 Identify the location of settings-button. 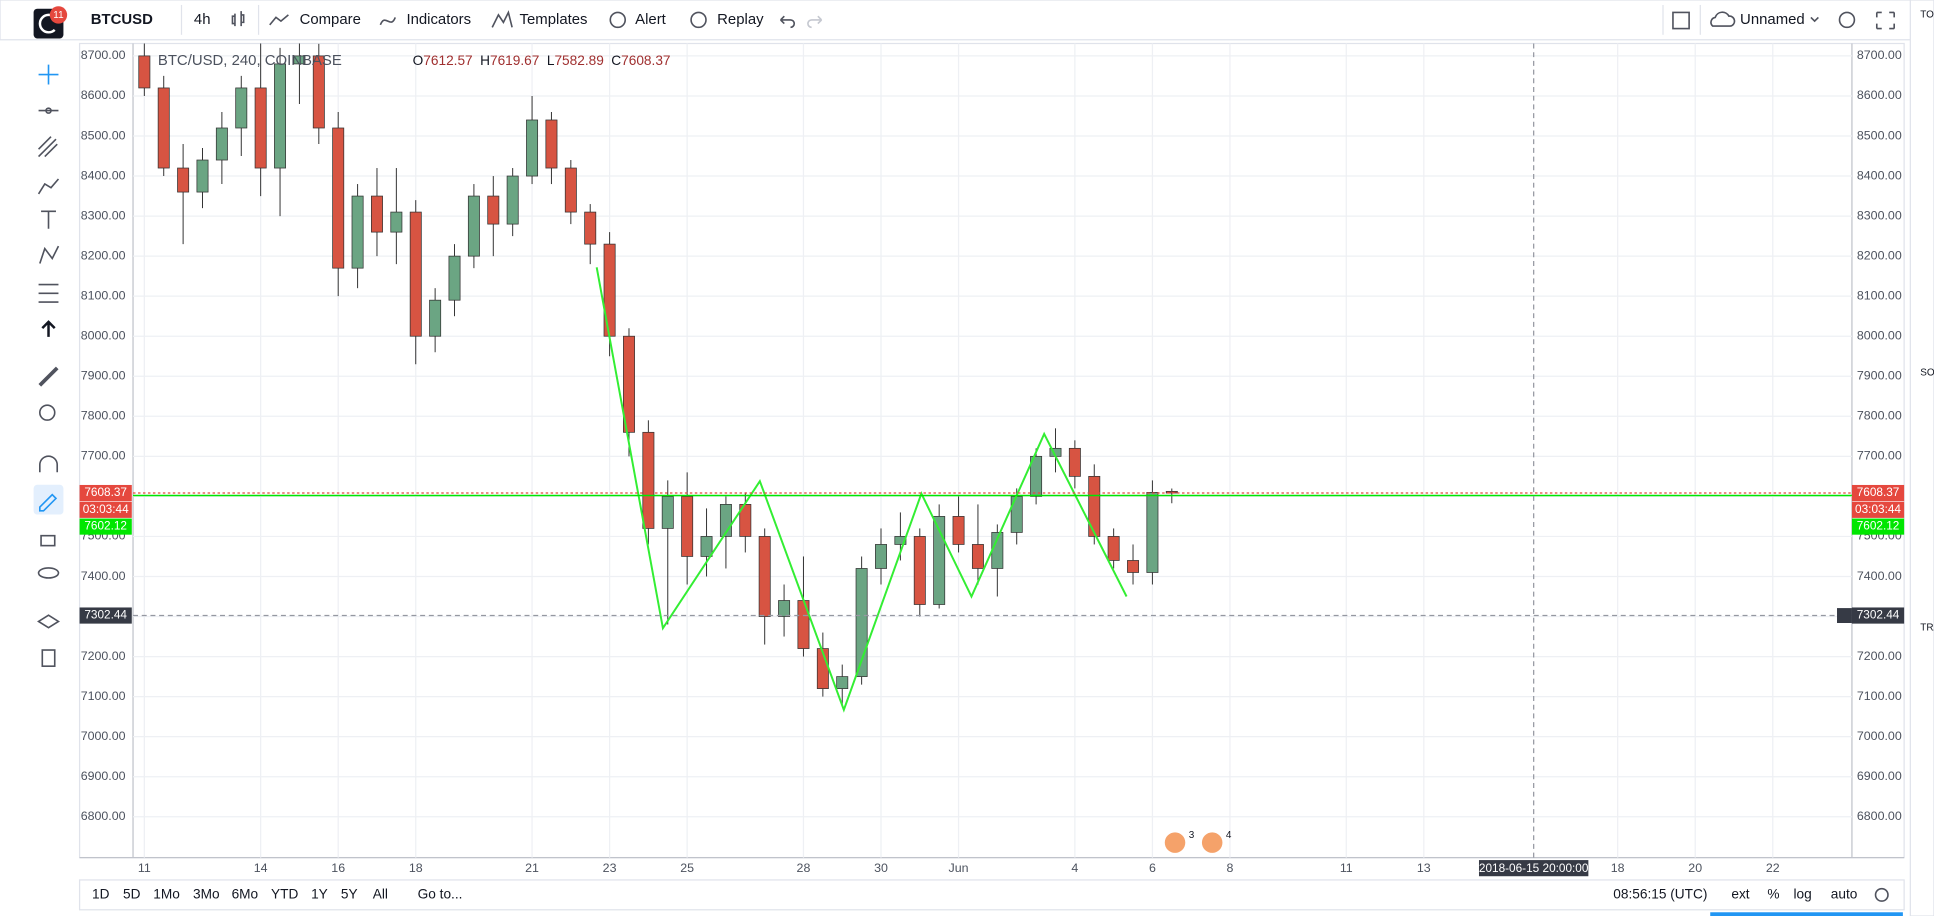
(1847, 20).